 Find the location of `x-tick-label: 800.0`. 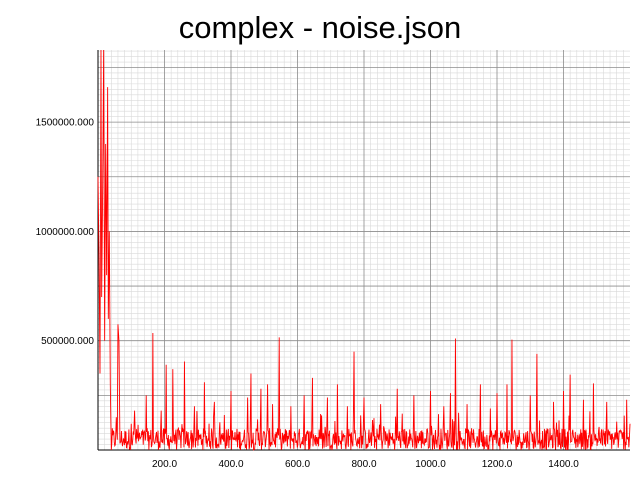

x-tick-label: 800.0 is located at coordinates (363, 464).